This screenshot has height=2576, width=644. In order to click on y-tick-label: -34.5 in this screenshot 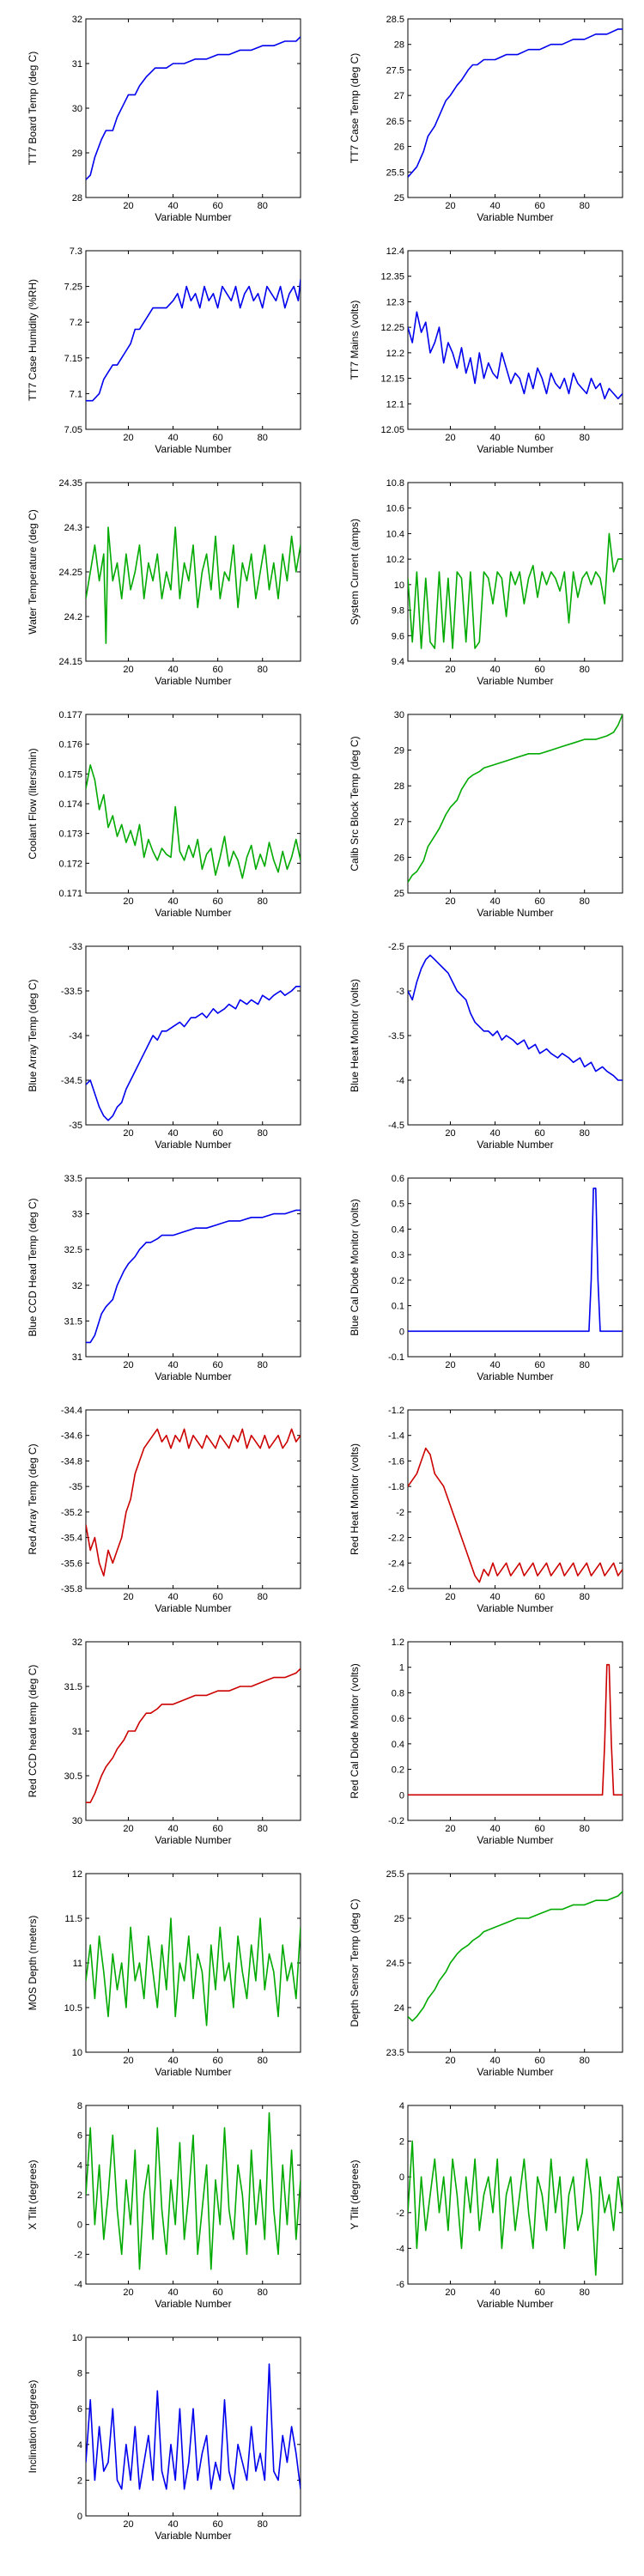, I will do `click(71, 1081)`.